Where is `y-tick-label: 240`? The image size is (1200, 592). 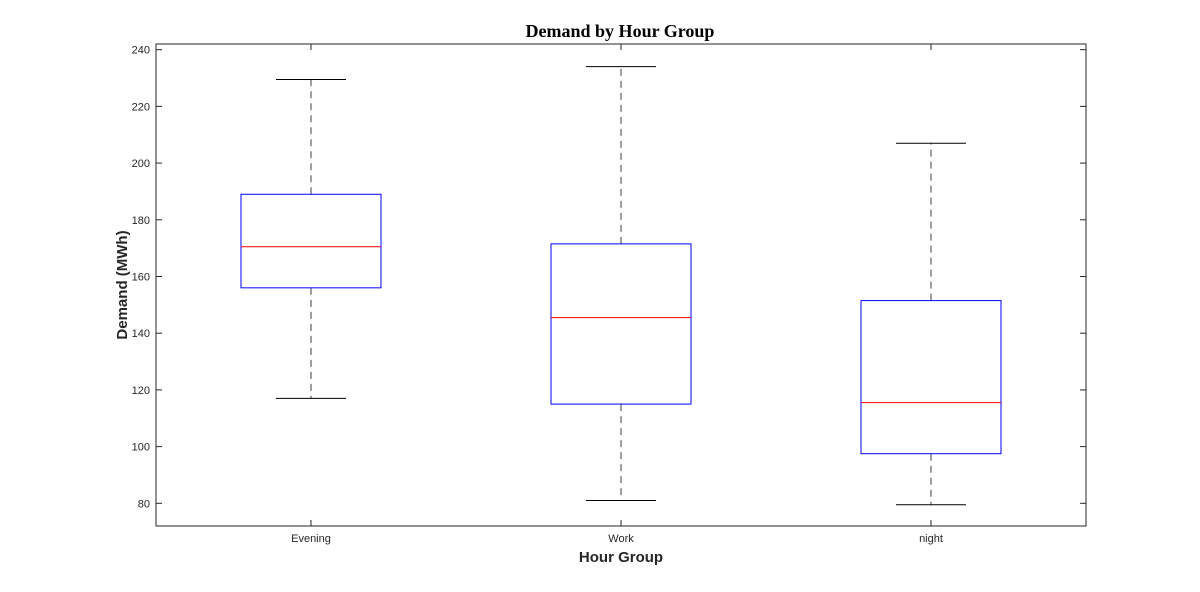 y-tick-label: 240 is located at coordinates (141, 51).